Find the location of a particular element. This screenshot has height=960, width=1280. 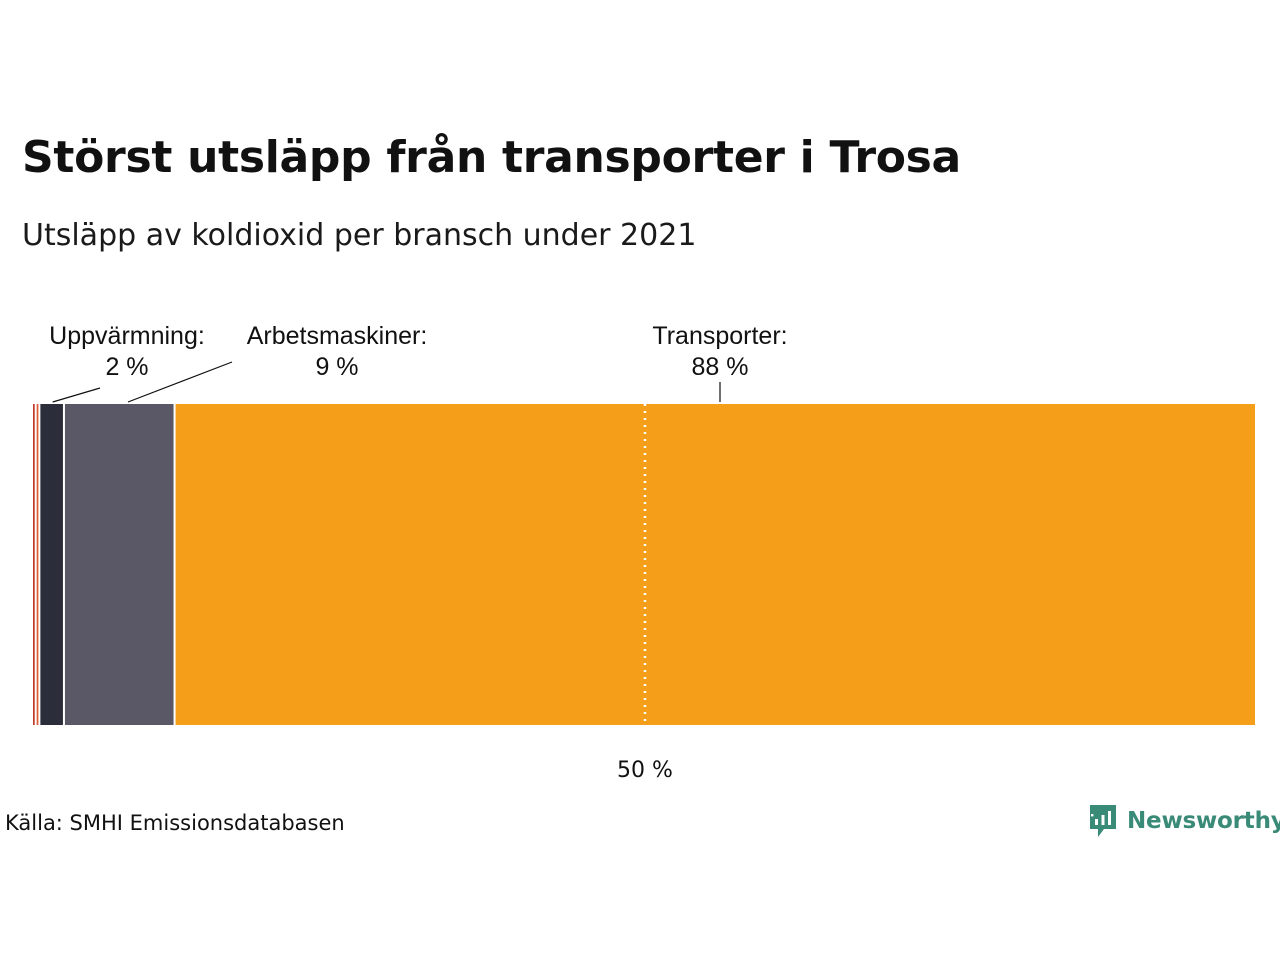

bar-segment-arbetsmaskiner is located at coordinates (119, 564).